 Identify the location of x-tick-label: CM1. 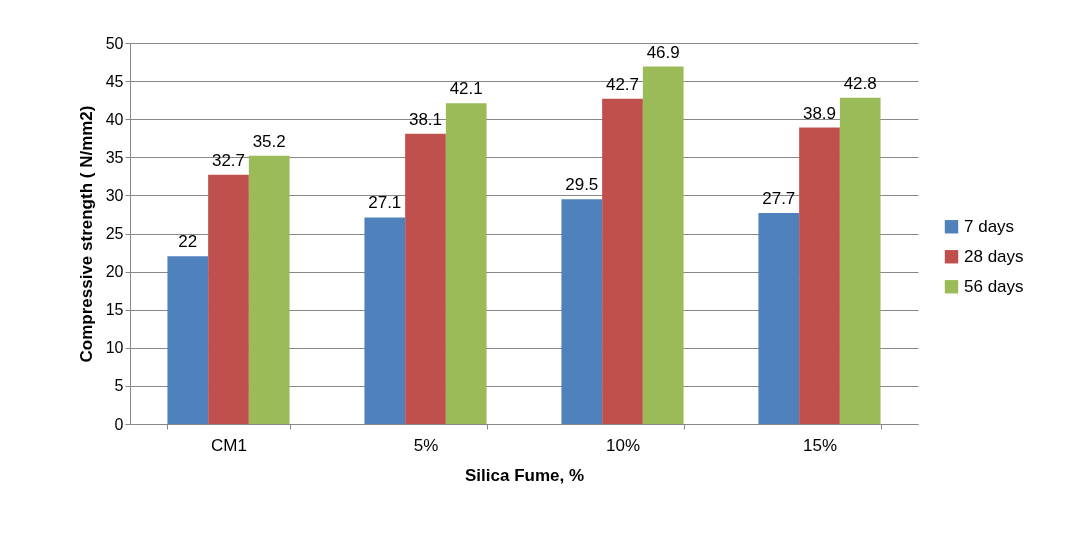
(229, 445).